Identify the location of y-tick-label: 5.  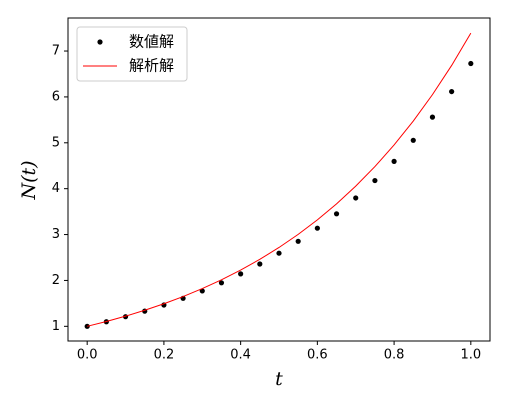
(56, 142).